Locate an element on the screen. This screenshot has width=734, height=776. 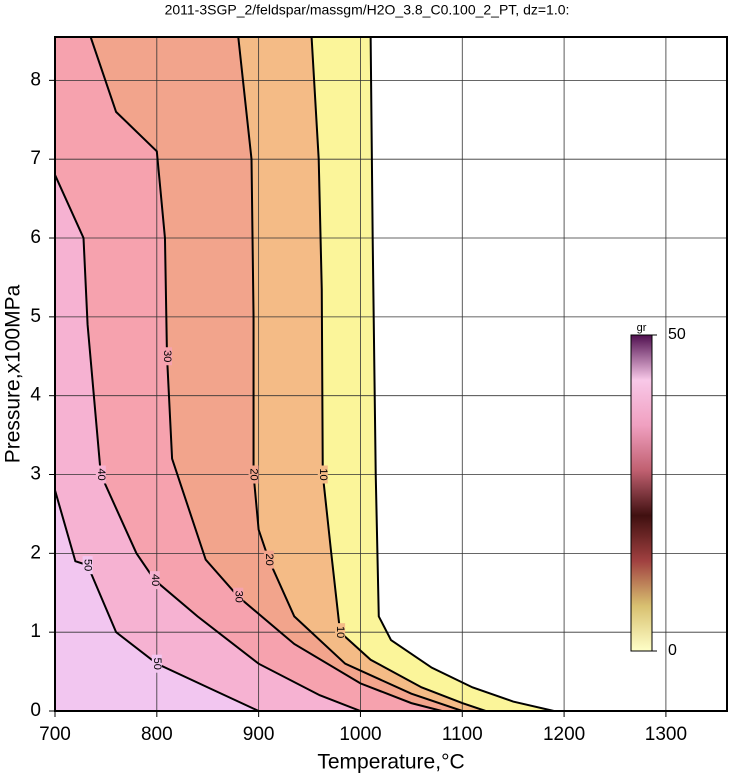
x-tick-label: 900 is located at coordinates (259, 734).